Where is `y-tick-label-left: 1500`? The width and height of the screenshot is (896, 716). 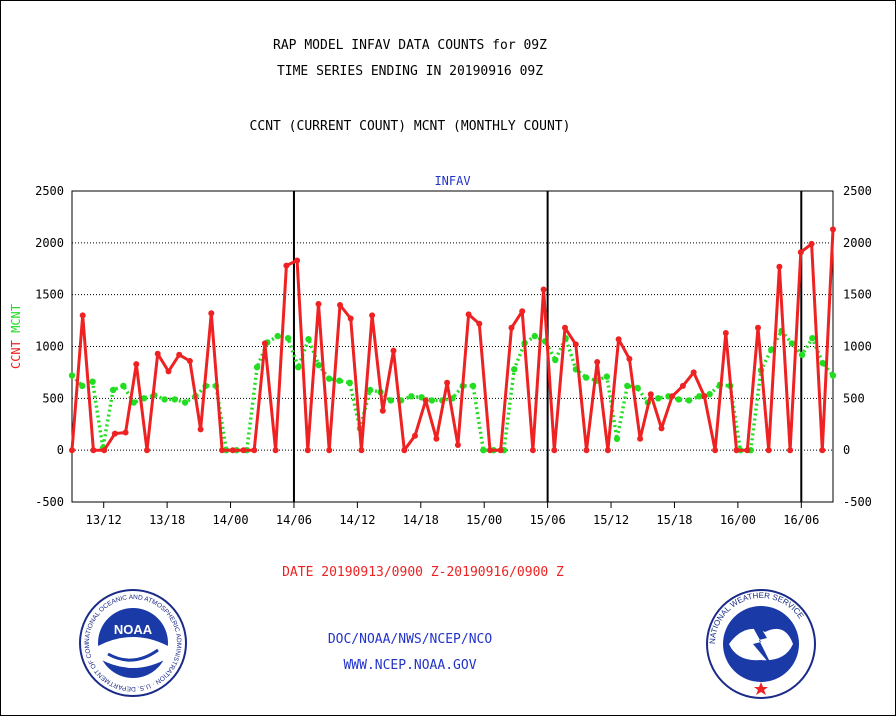
y-tick-label-left: 1500 is located at coordinates (49, 295).